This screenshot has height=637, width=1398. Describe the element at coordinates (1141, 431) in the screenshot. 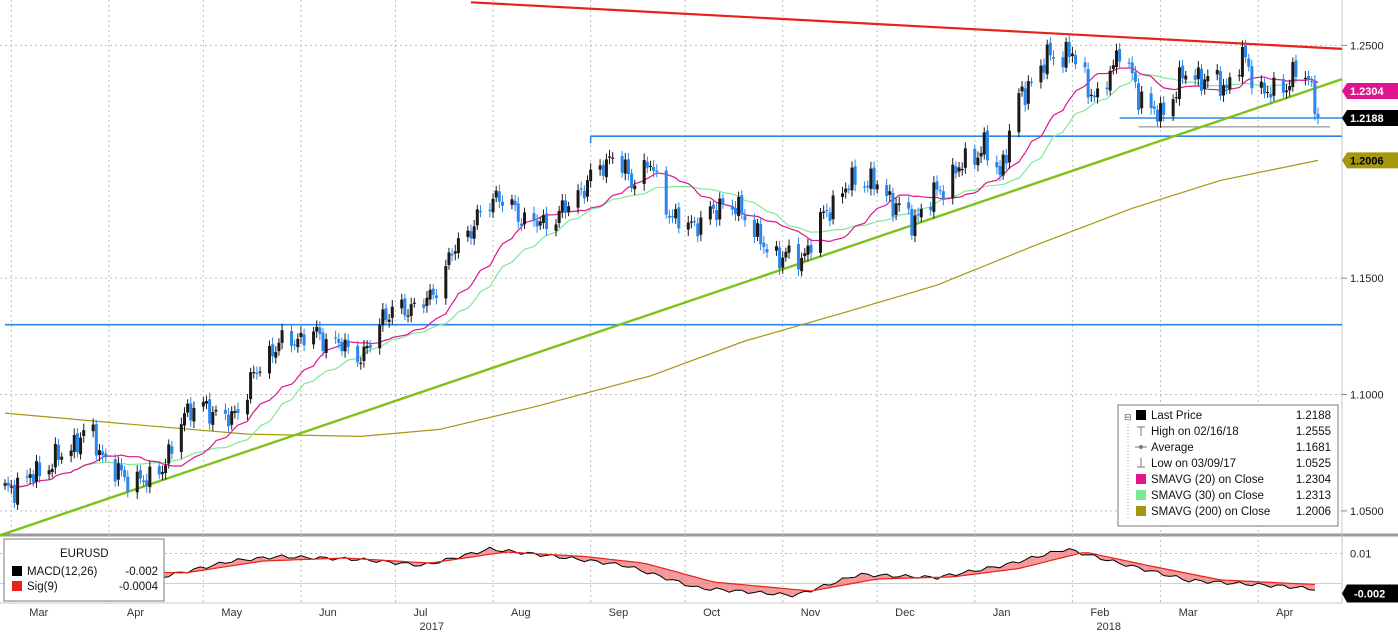

I see `high-marker-icon` at that location.